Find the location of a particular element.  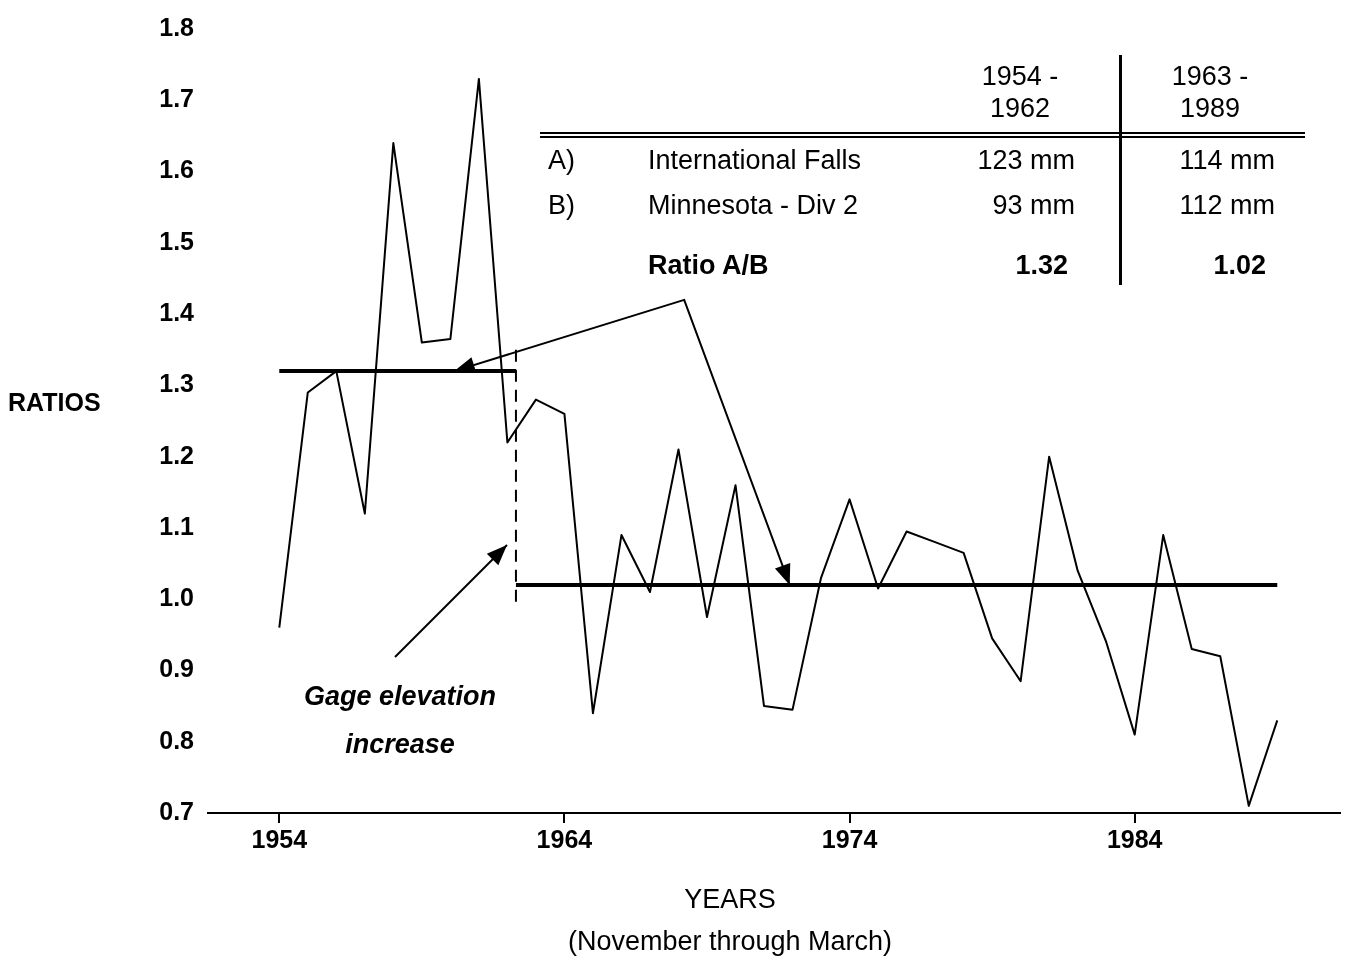

annotation: Ratio A/B is located at coordinates (708, 265).